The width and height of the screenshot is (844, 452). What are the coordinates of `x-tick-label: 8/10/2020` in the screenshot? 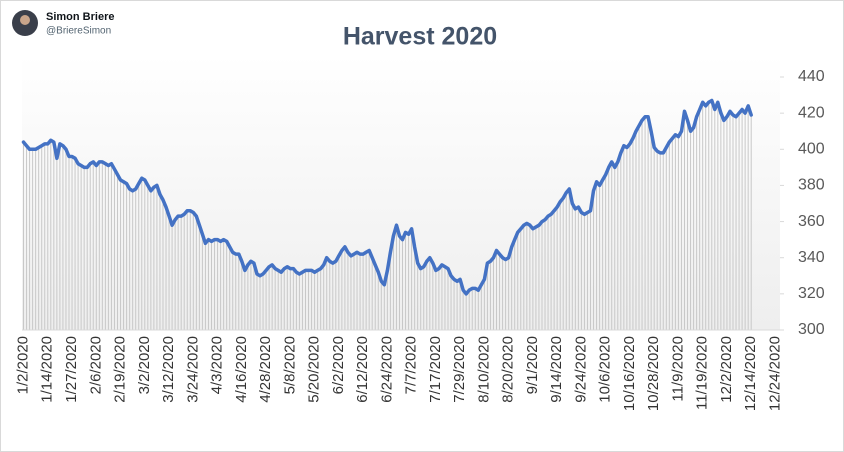 It's located at (483, 369).